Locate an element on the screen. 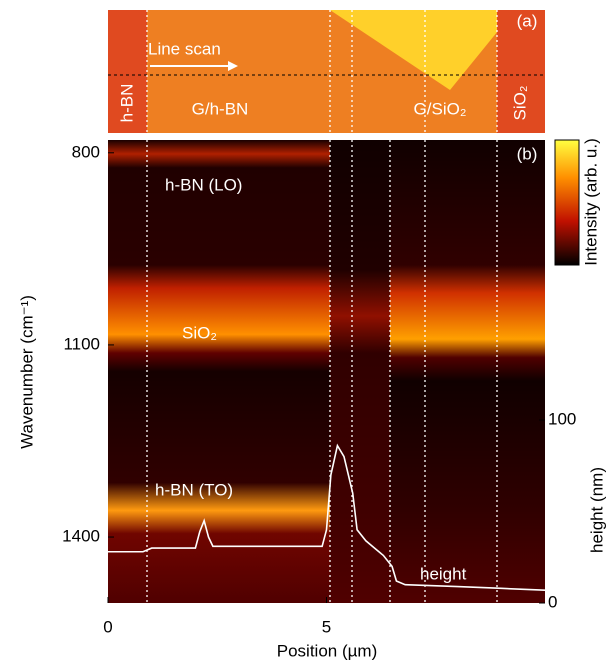 This screenshot has width=610, height=665. y2-tick-label: 0 is located at coordinates (552, 601).